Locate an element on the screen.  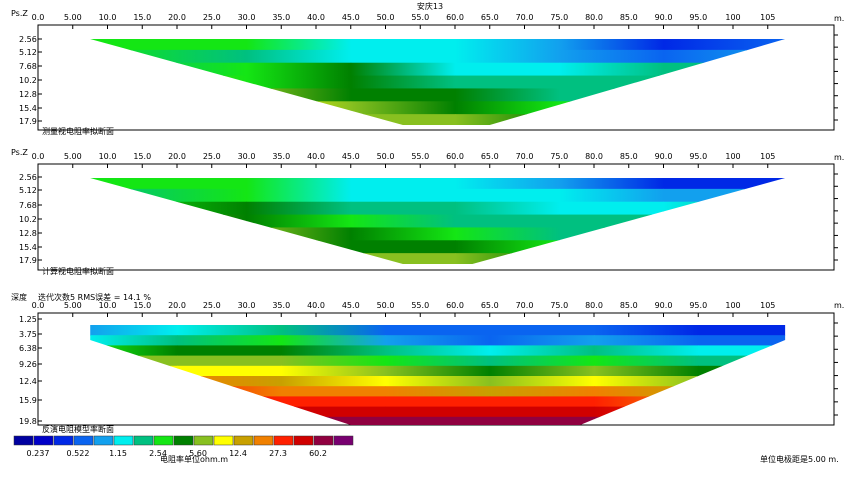
distance-unit-label: m. is located at coordinates (839, 18).